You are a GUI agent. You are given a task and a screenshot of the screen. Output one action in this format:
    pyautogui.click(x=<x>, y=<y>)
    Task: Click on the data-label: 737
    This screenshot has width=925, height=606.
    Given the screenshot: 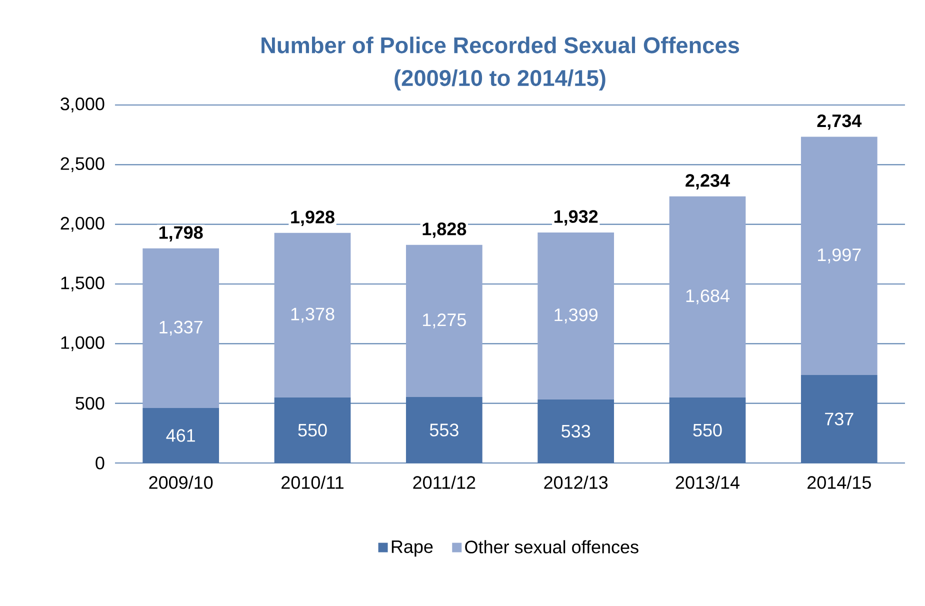 What is the action you would take?
    pyautogui.click(x=839, y=419)
    